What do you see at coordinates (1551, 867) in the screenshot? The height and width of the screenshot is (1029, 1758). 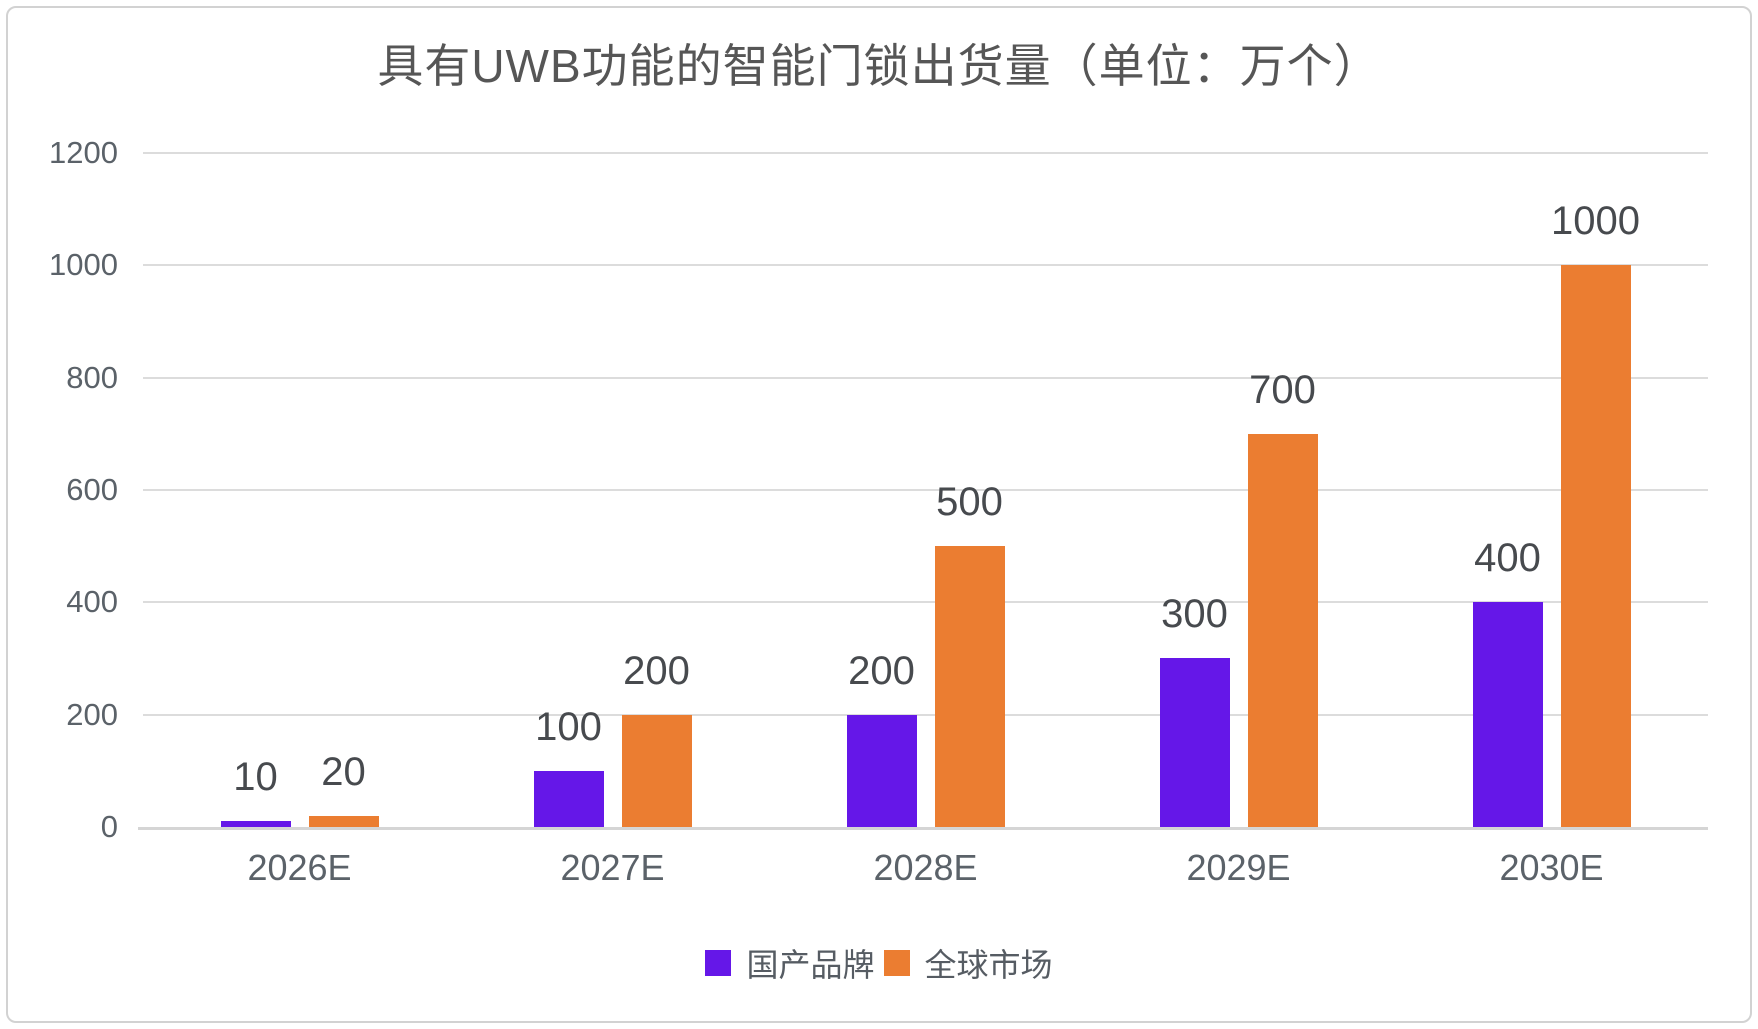 I see `x-tick-label: 2030E` at bounding box center [1551, 867].